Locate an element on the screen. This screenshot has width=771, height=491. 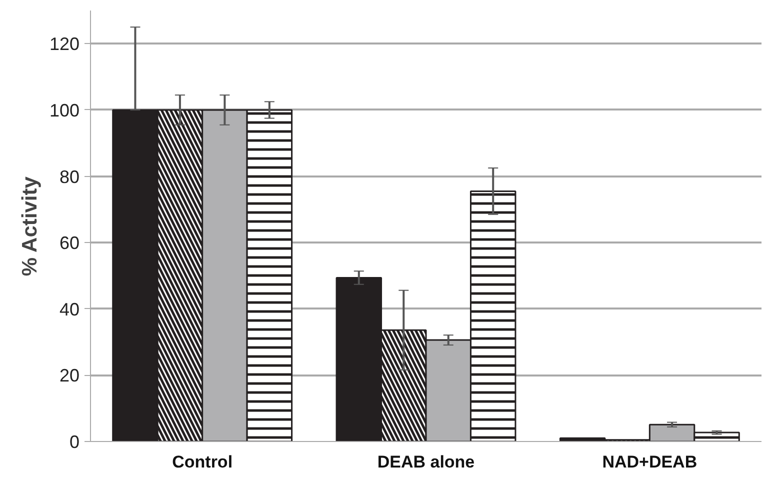
y-tick-label: 80 is located at coordinates (69, 176).